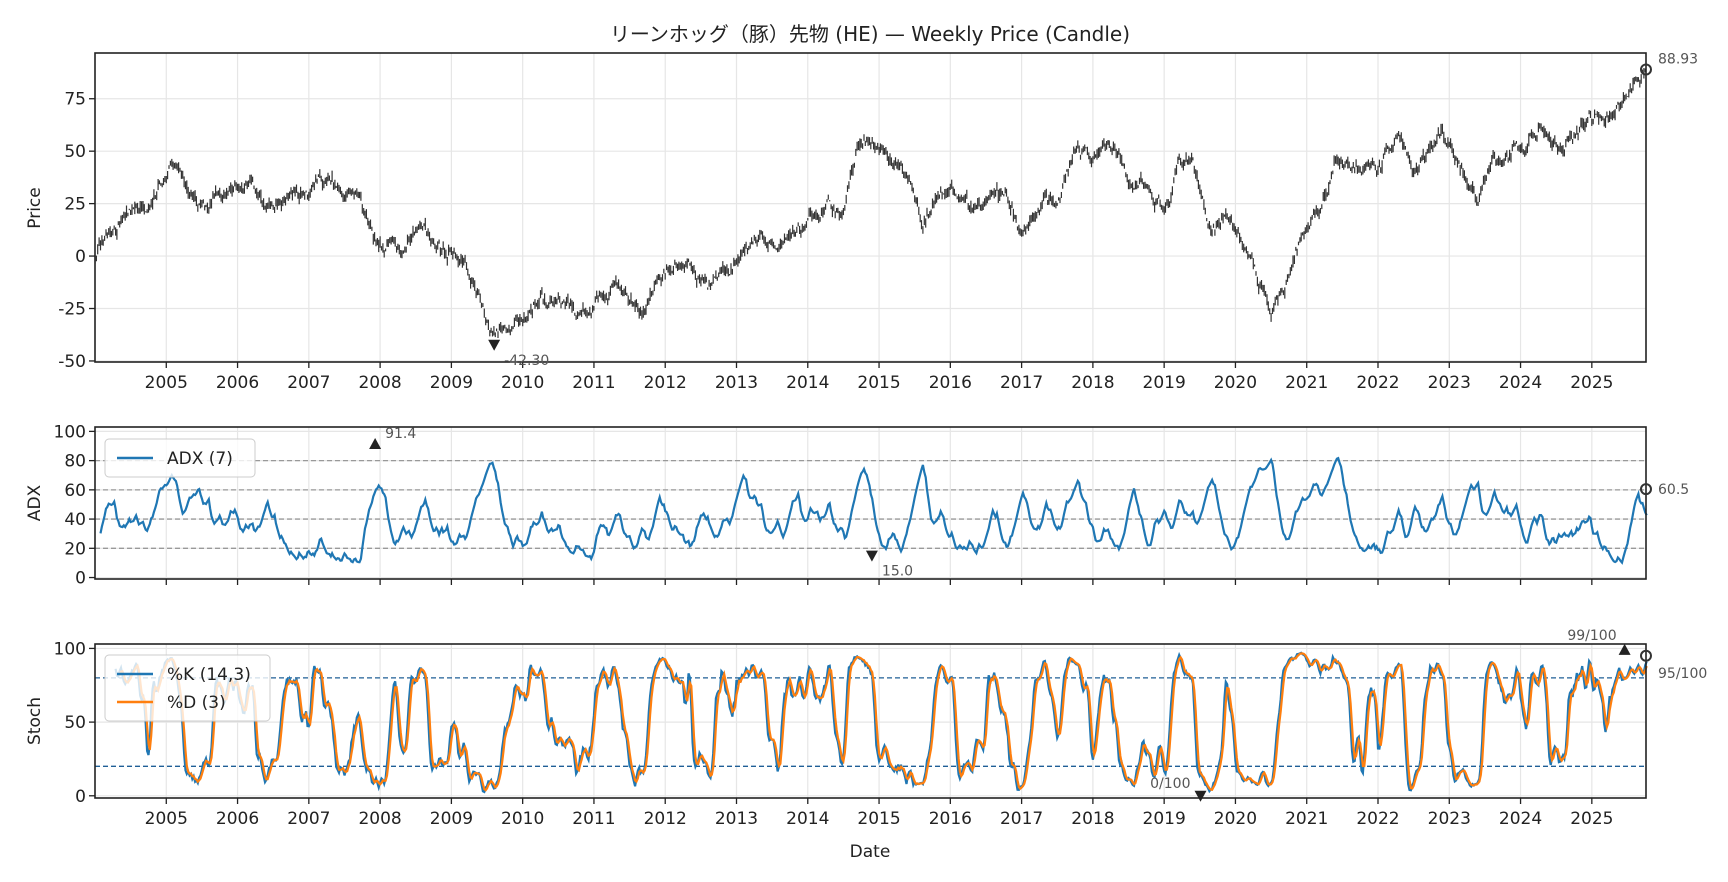  I want to click on annotation-label: 0/100, so click(1170, 784).